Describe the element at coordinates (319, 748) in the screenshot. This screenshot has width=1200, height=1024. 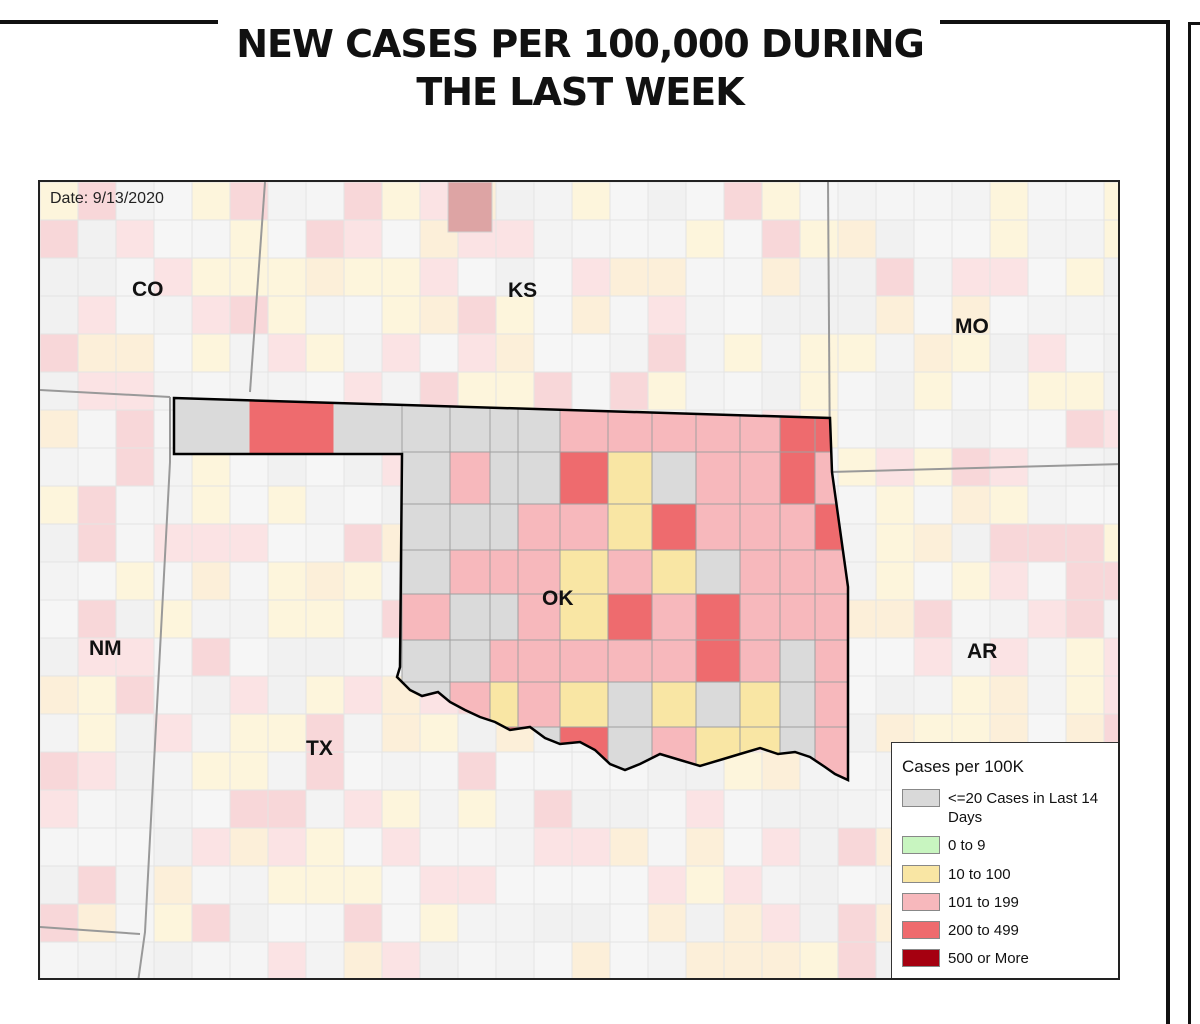
I see `state-label-tx: TX` at that location.